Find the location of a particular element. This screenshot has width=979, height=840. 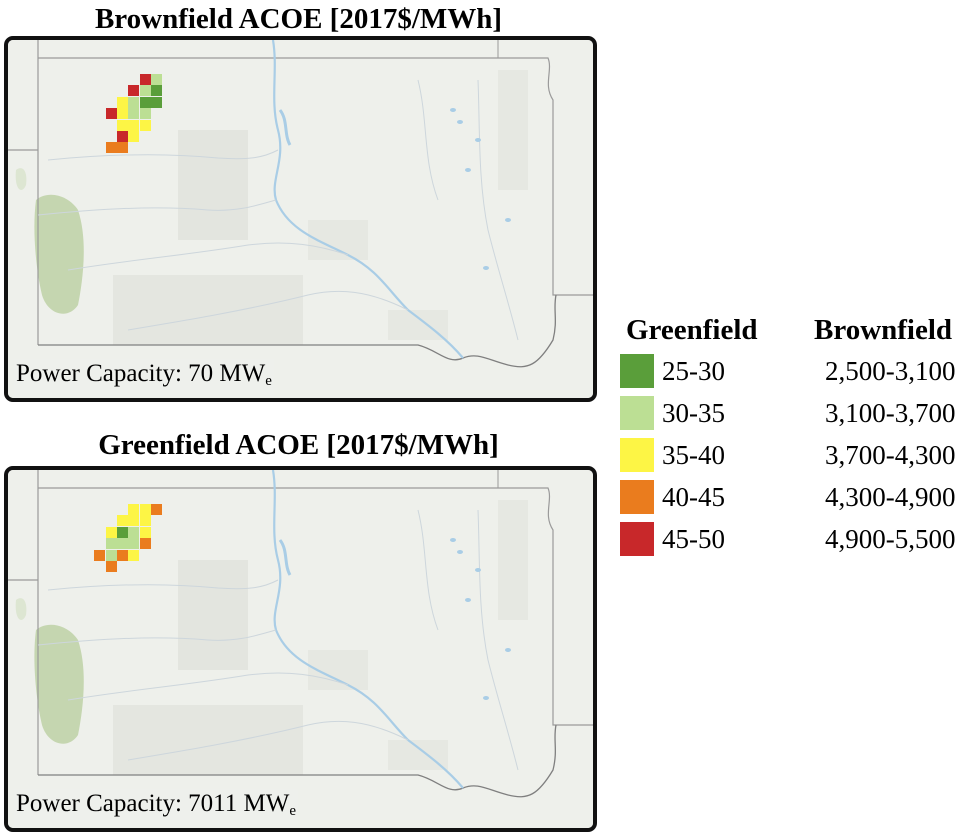

legend-greenfield-range: 45-50 is located at coordinates (693, 539).